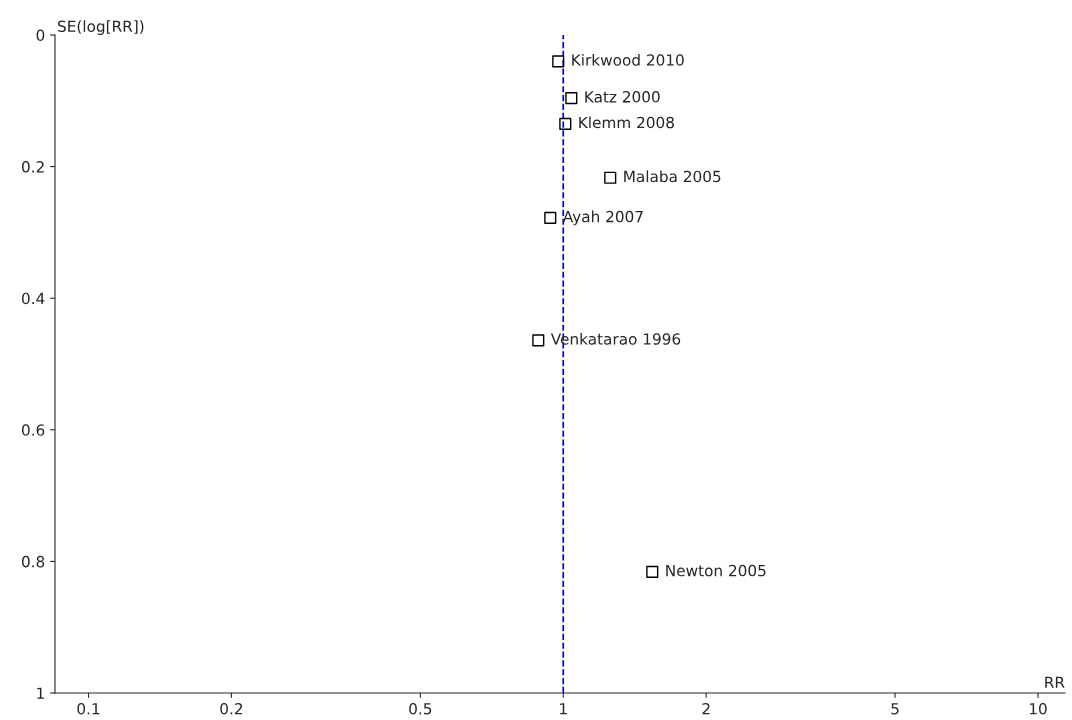 The width and height of the screenshot is (1072, 720). What do you see at coordinates (101, 27) in the screenshot?
I see `y-axis-title: SE(log[RR])` at bounding box center [101, 27].